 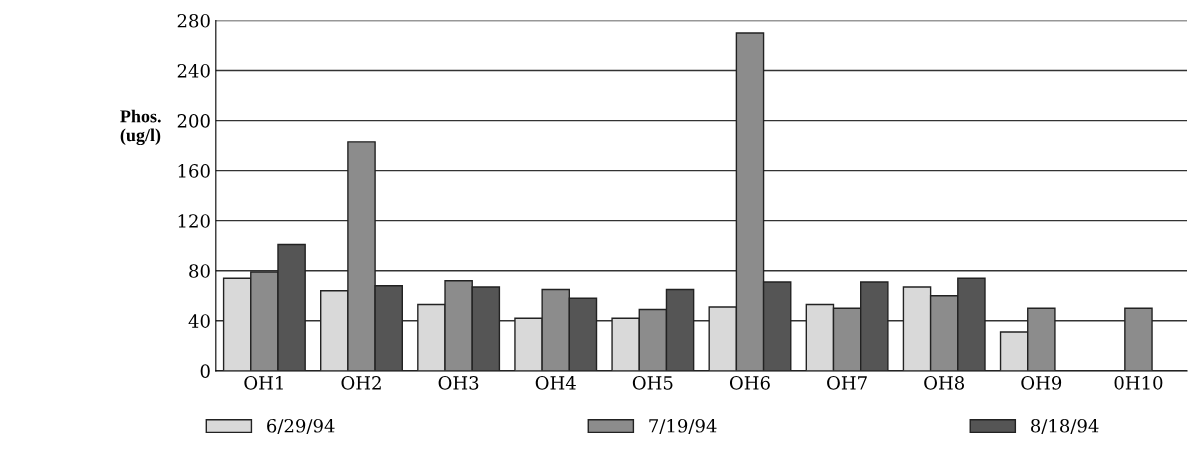 What do you see at coordinates (199, 321) in the screenshot?
I see `y-tick-label: 40` at bounding box center [199, 321].